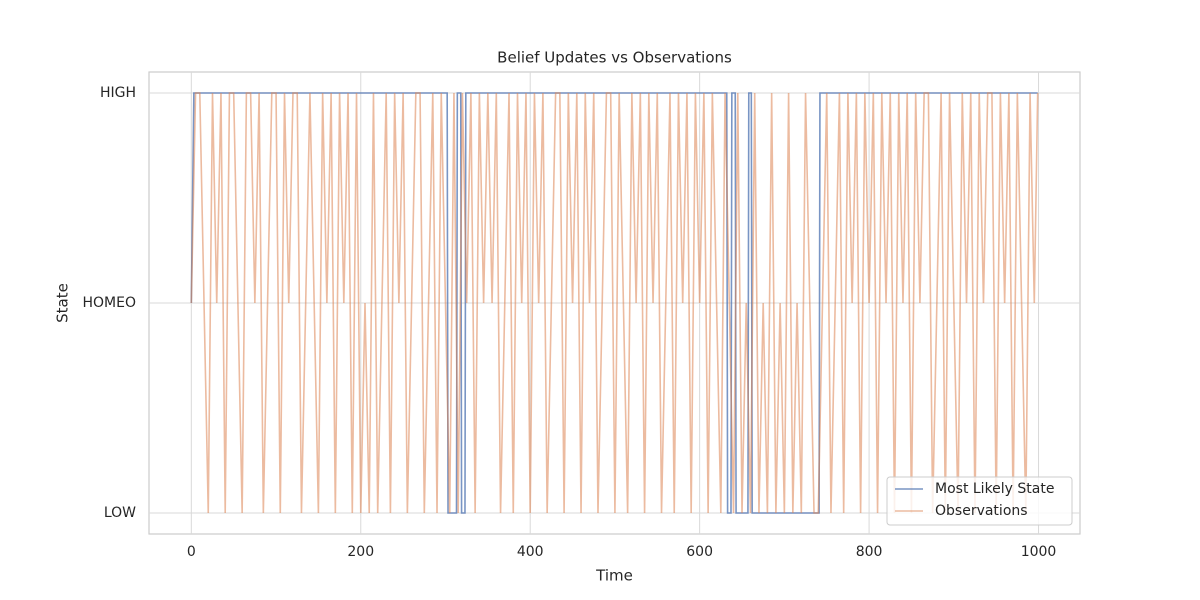  I want to click on x-tick-label: 0, so click(191, 552).